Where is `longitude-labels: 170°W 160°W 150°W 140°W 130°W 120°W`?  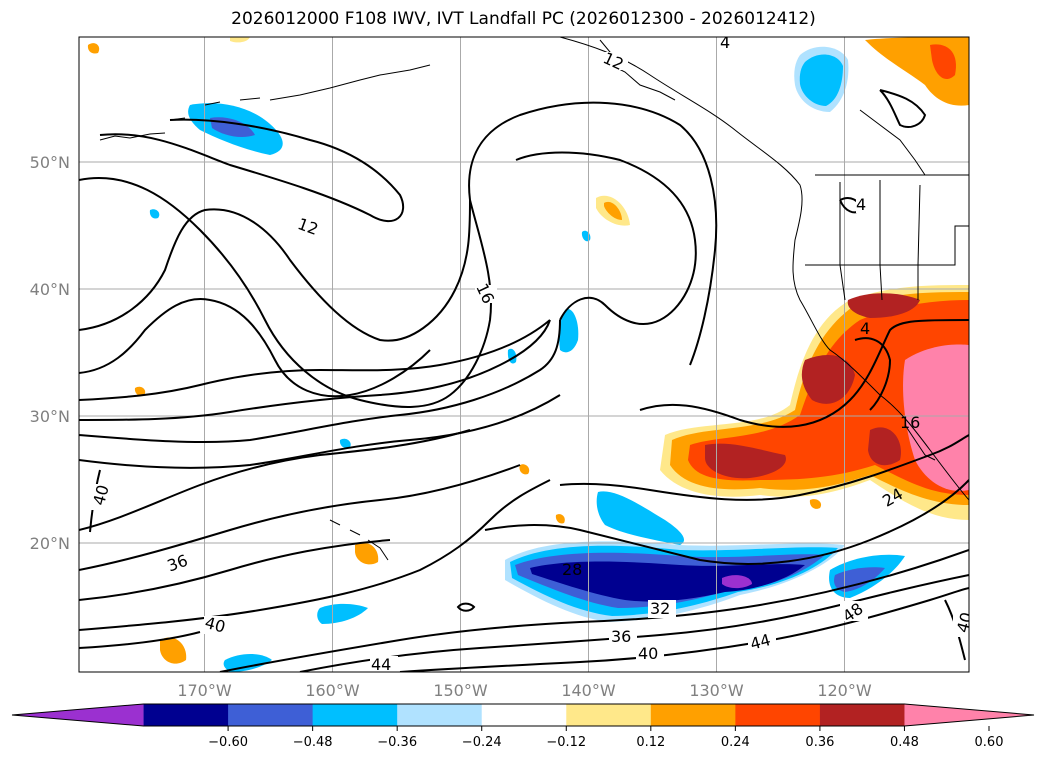
longitude-labels: 170°W 160°W 150°W 140°W 130°W 120°W is located at coordinates (524, 690).